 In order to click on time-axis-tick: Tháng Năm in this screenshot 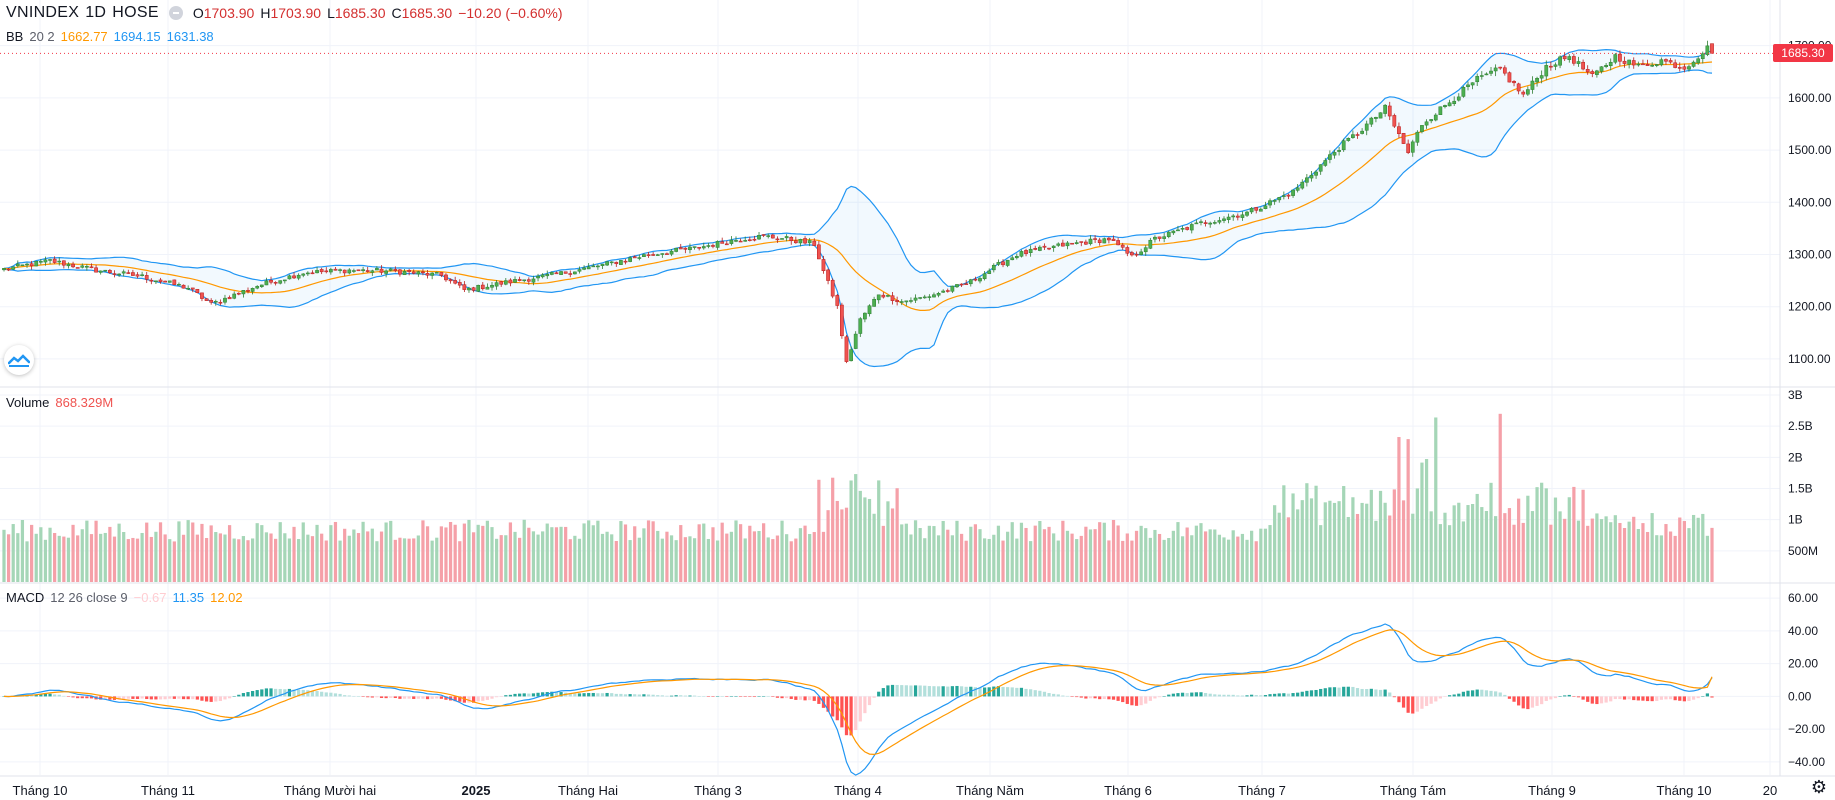, I will do `click(990, 790)`.